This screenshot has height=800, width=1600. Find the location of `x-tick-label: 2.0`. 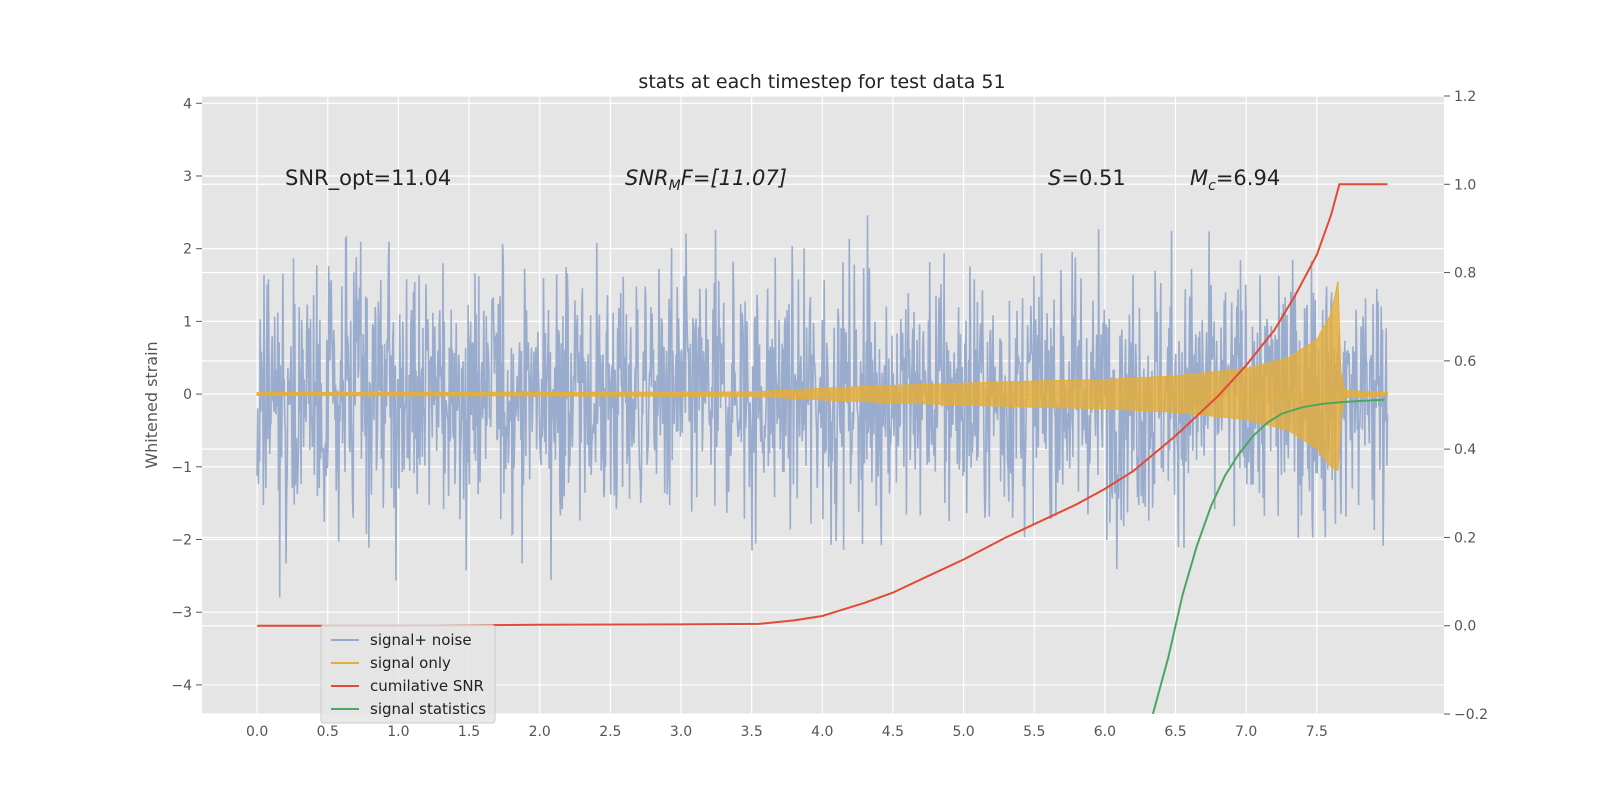

x-tick-label: 2.0 is located at coordinates (540, 732).